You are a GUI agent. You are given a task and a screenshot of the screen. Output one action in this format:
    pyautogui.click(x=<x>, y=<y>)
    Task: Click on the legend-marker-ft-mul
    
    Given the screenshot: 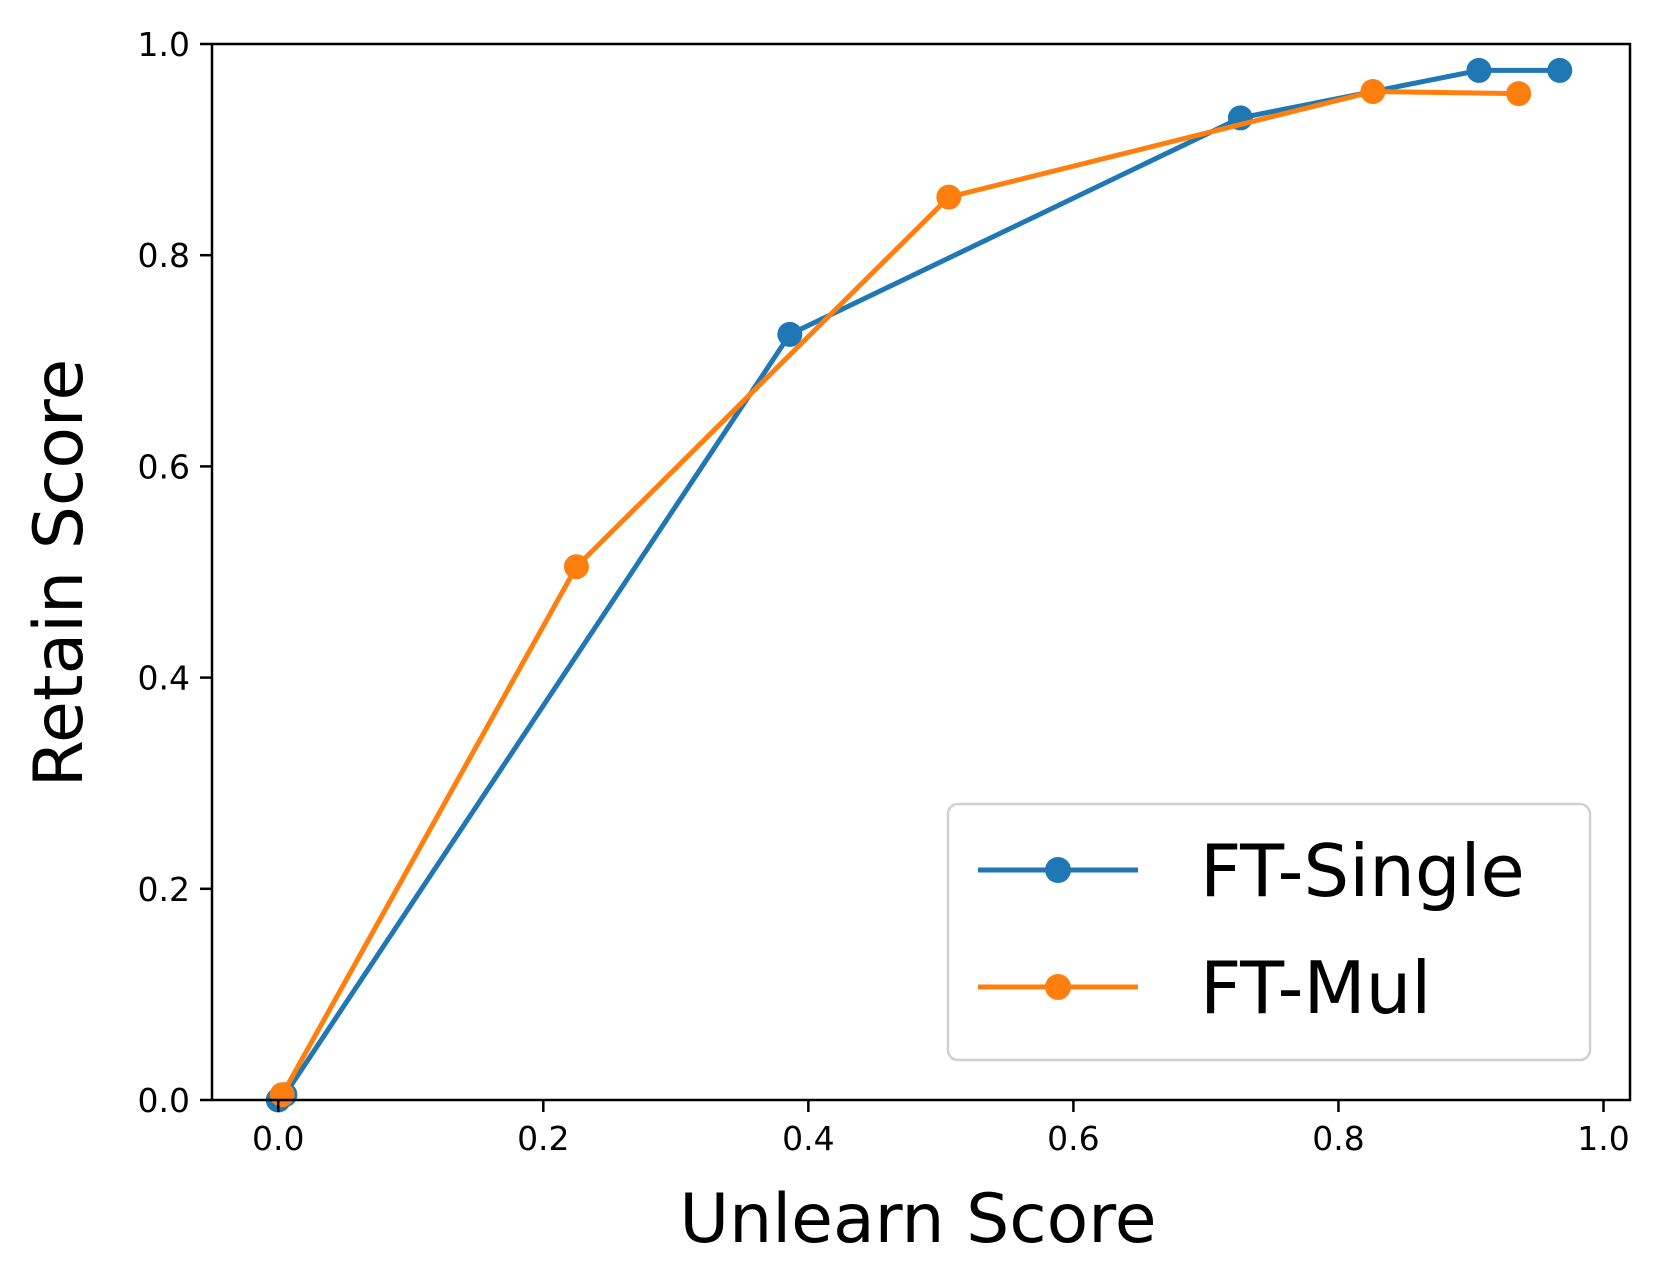 What is the action you would take?
    pyautogui.click(x=1058, y=987)
    